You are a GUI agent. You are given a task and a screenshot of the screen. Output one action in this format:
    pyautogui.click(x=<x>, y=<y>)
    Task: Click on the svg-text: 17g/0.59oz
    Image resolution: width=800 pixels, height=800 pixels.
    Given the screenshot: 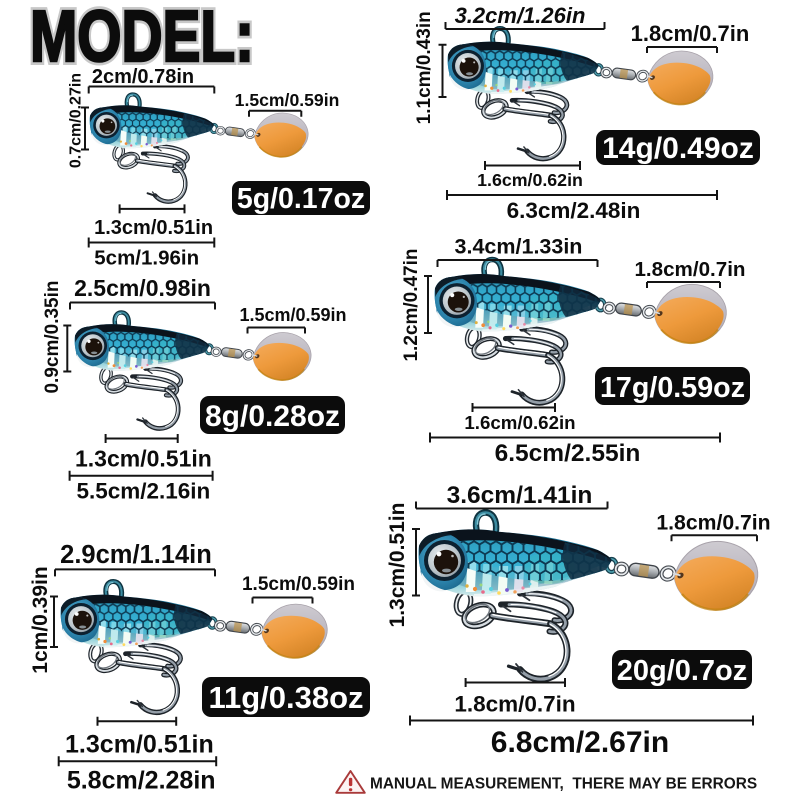 What is the action you would take?
    pyautogui.click(x=672, y=388)
    